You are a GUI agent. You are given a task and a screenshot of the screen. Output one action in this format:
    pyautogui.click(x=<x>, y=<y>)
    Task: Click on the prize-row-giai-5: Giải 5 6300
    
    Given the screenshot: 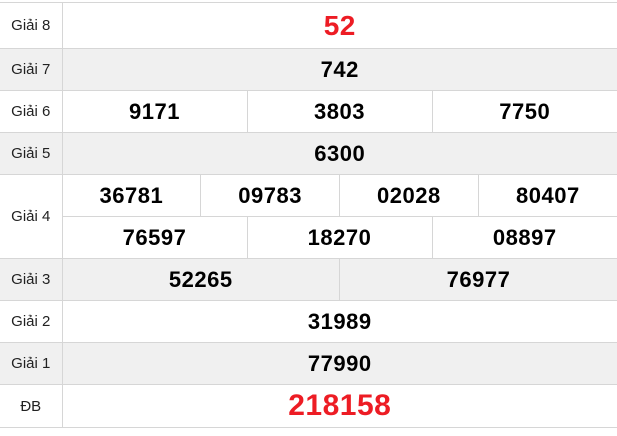 What is the action you would take?
    pyautogui.click(x=308, y=153)
    